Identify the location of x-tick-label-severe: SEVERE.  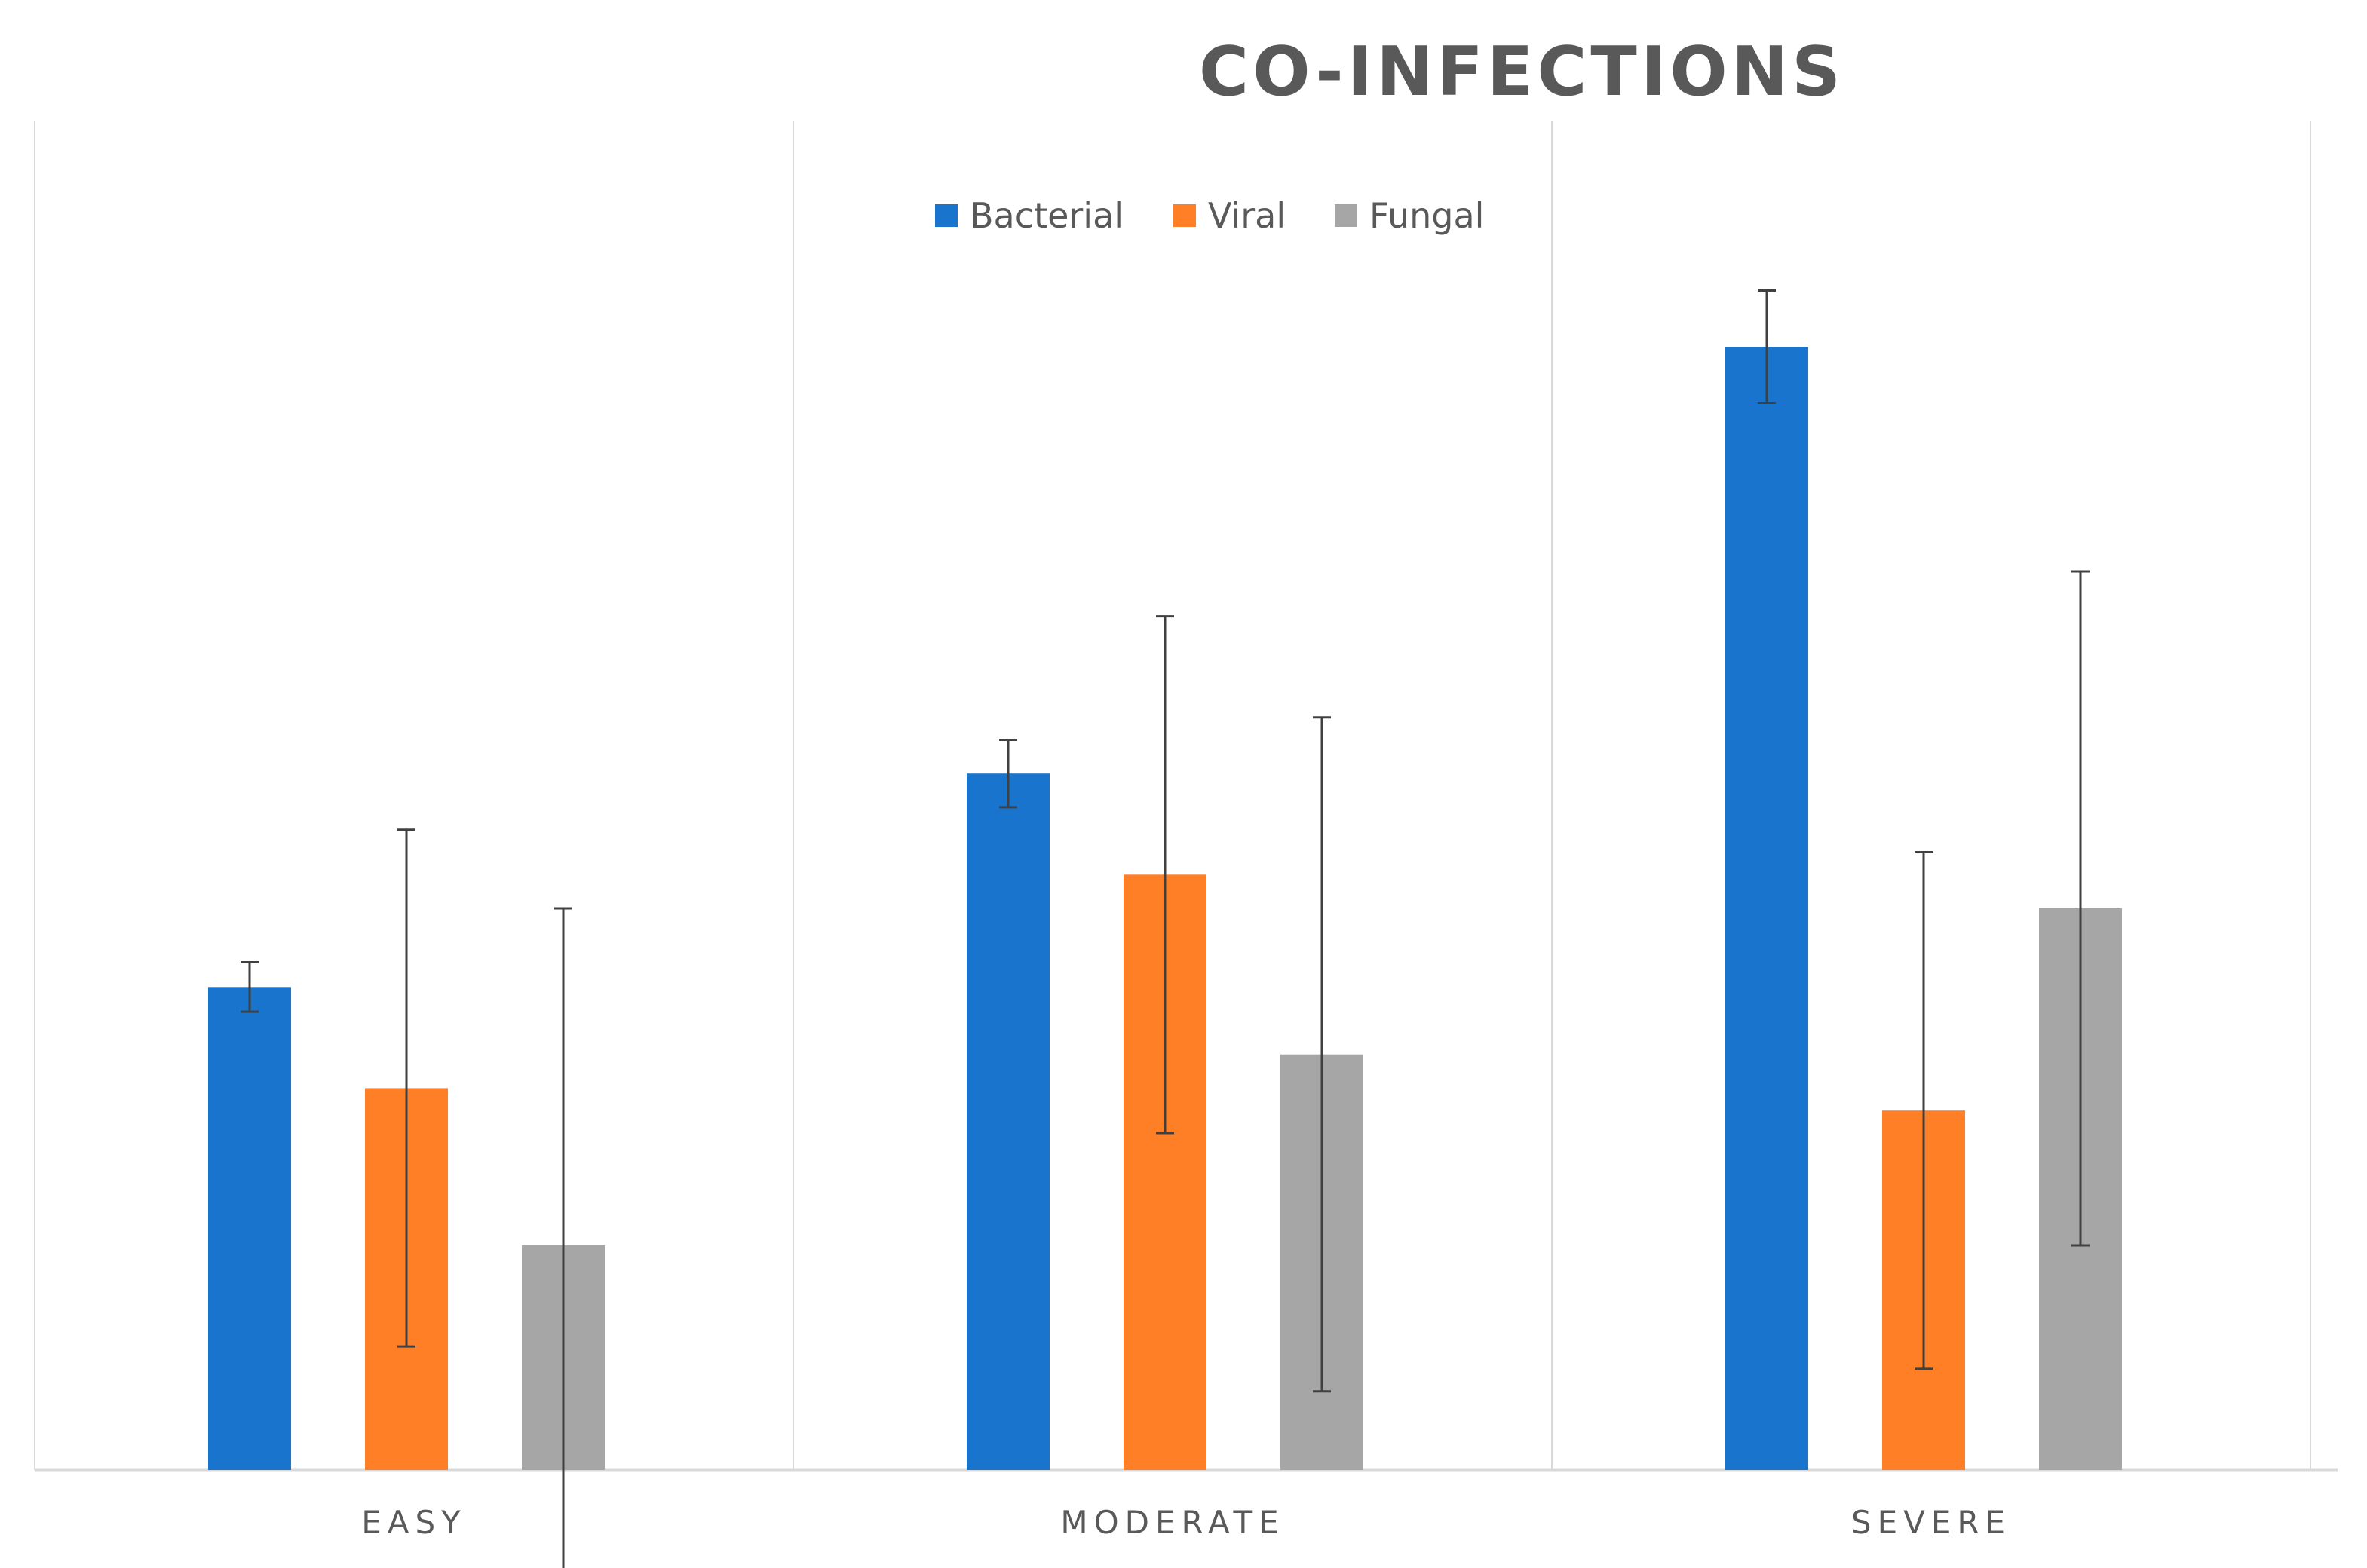
(1931, 1522).